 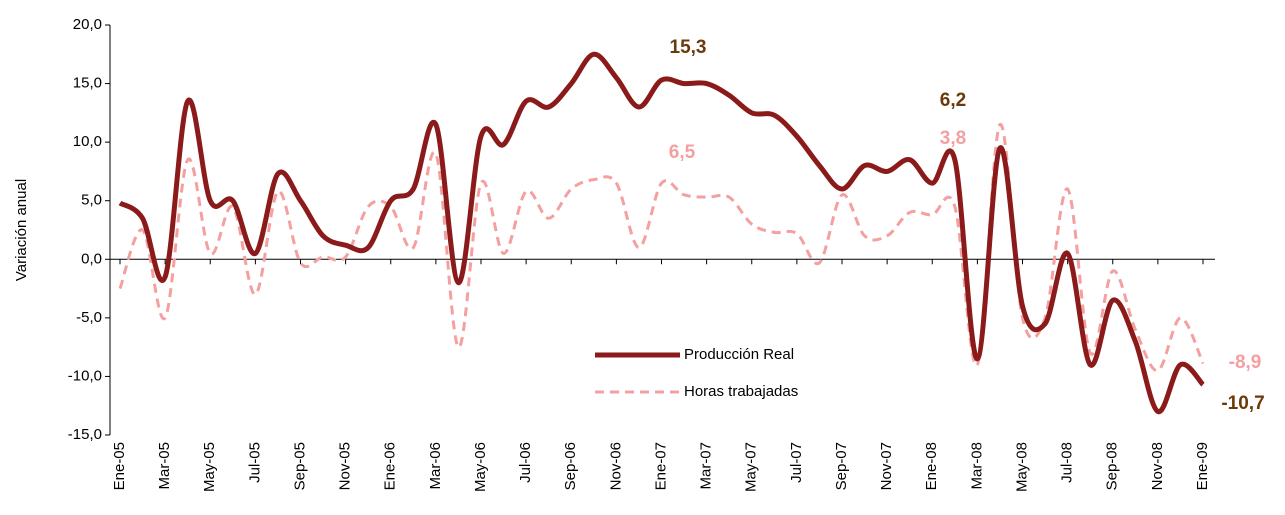 What do you see at coordinates (435, 466) in the screenshot?
I see `x-tick-label: Mar-06` at bounding box center [435, 466].